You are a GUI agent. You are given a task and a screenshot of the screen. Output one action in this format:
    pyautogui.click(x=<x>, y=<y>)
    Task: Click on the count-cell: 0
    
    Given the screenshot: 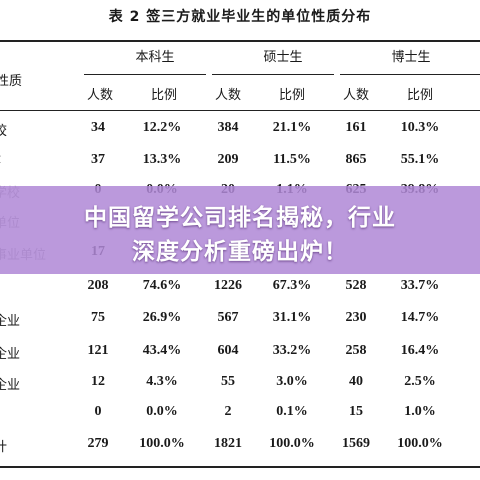 What is the action you would take?
    pyautogui.click(x=98, y=411)
    